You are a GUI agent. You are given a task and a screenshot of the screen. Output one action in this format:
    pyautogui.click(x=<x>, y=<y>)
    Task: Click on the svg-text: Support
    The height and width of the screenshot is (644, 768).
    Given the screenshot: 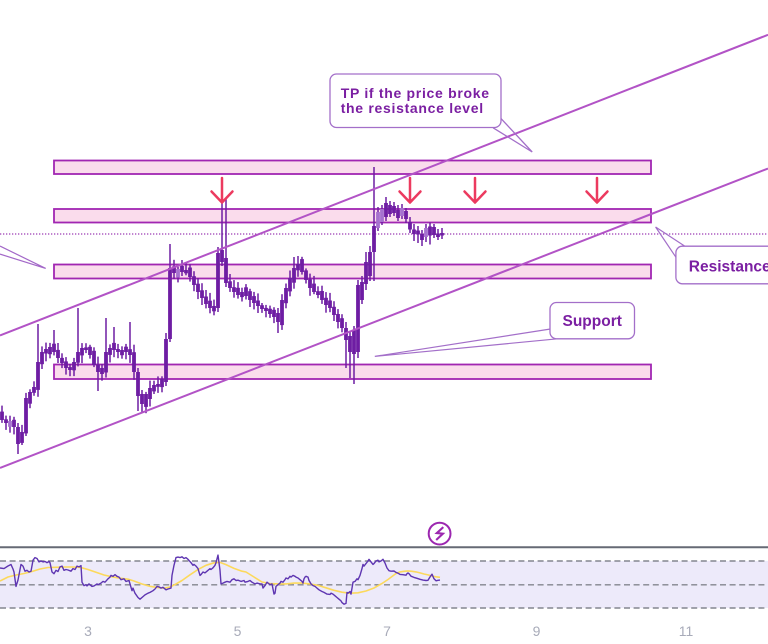 What is the action you would take?
    pyautogui.click(x=592, y=321)
    